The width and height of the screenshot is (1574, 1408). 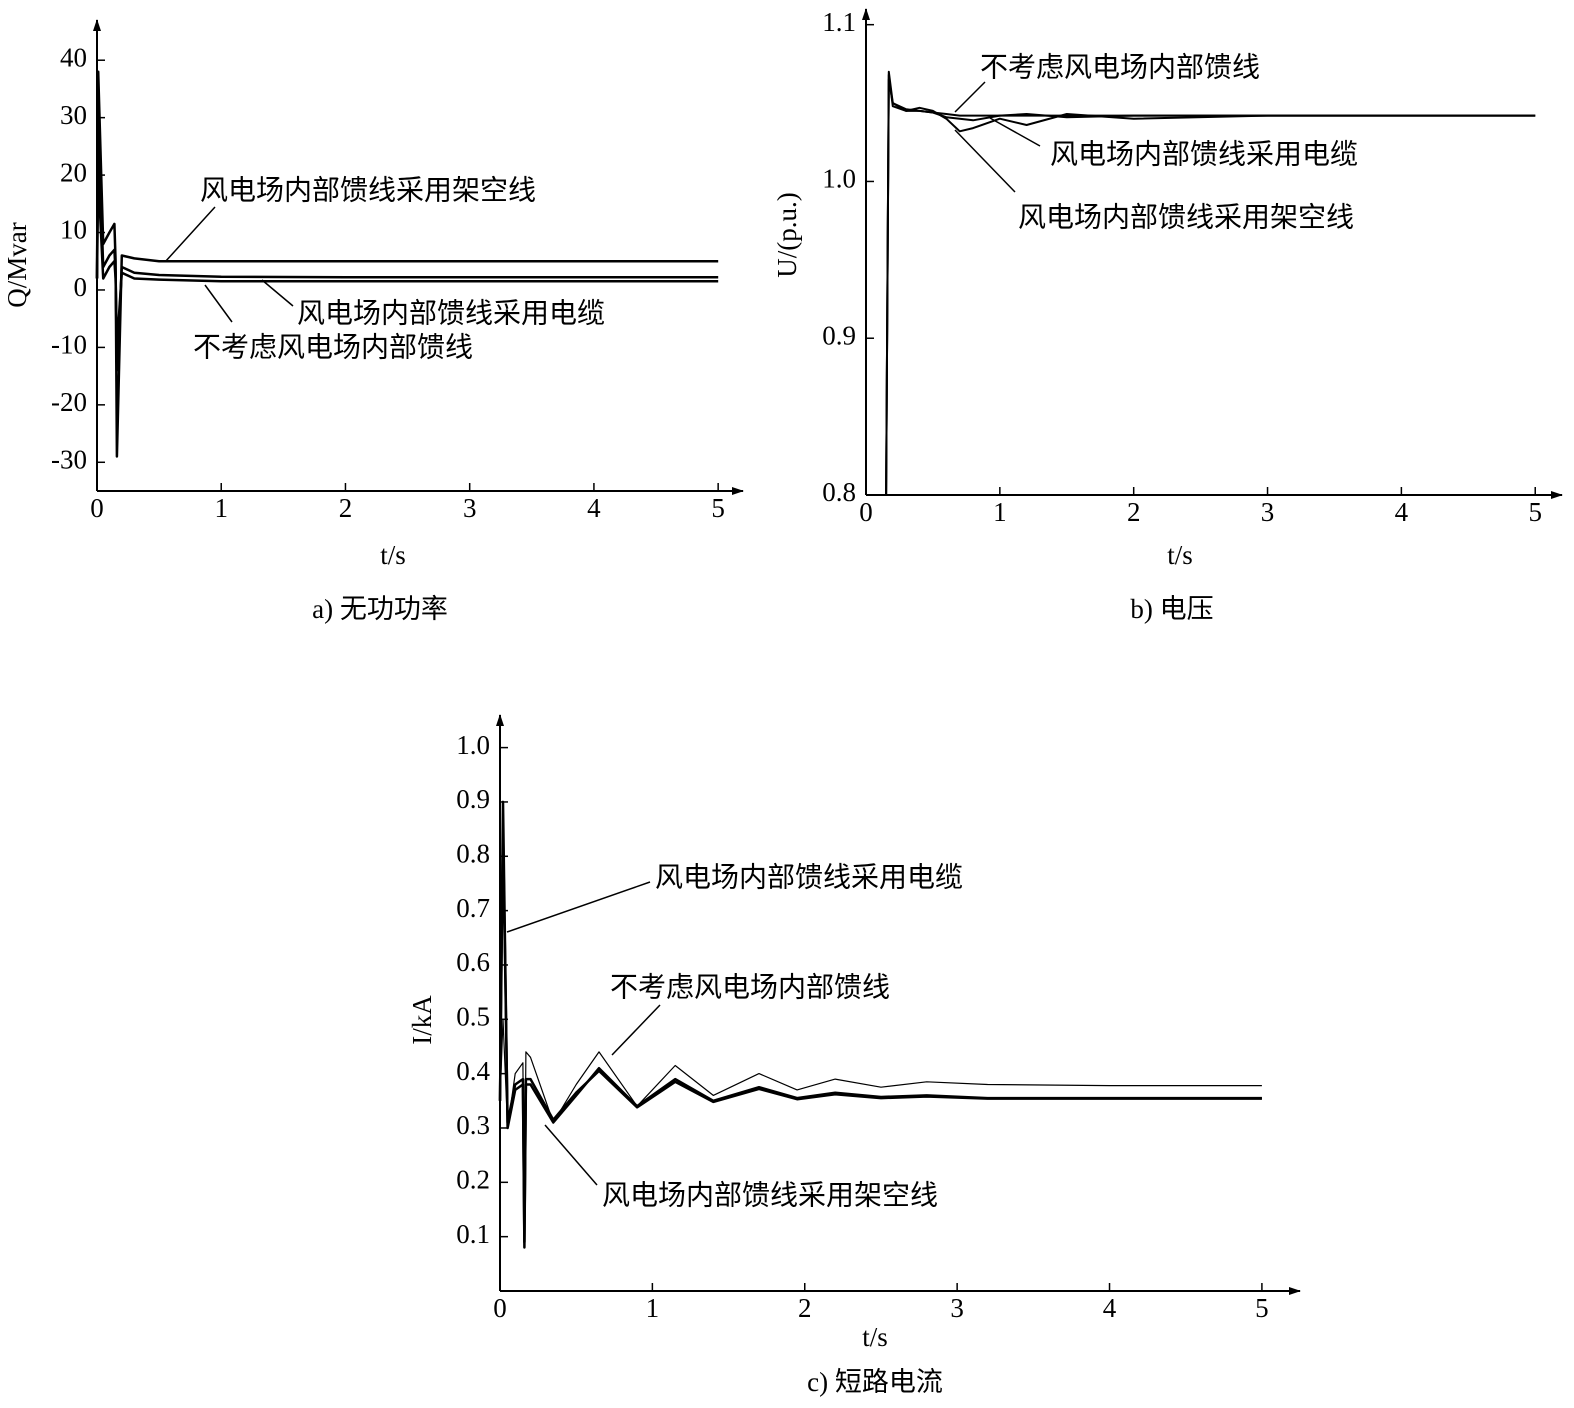 What do you see at coordinates (473, 1125) in the screenshot?
I see `y-tick-label: 0.3` at bounding box center [473, 1125].